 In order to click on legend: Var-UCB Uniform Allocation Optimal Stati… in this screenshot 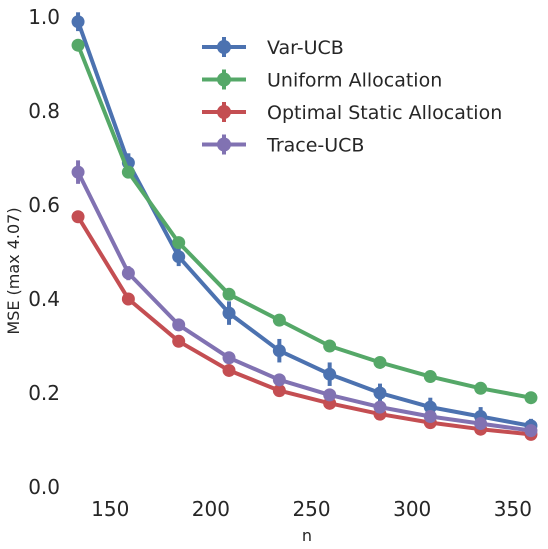, I will do `click(352, 97)`.